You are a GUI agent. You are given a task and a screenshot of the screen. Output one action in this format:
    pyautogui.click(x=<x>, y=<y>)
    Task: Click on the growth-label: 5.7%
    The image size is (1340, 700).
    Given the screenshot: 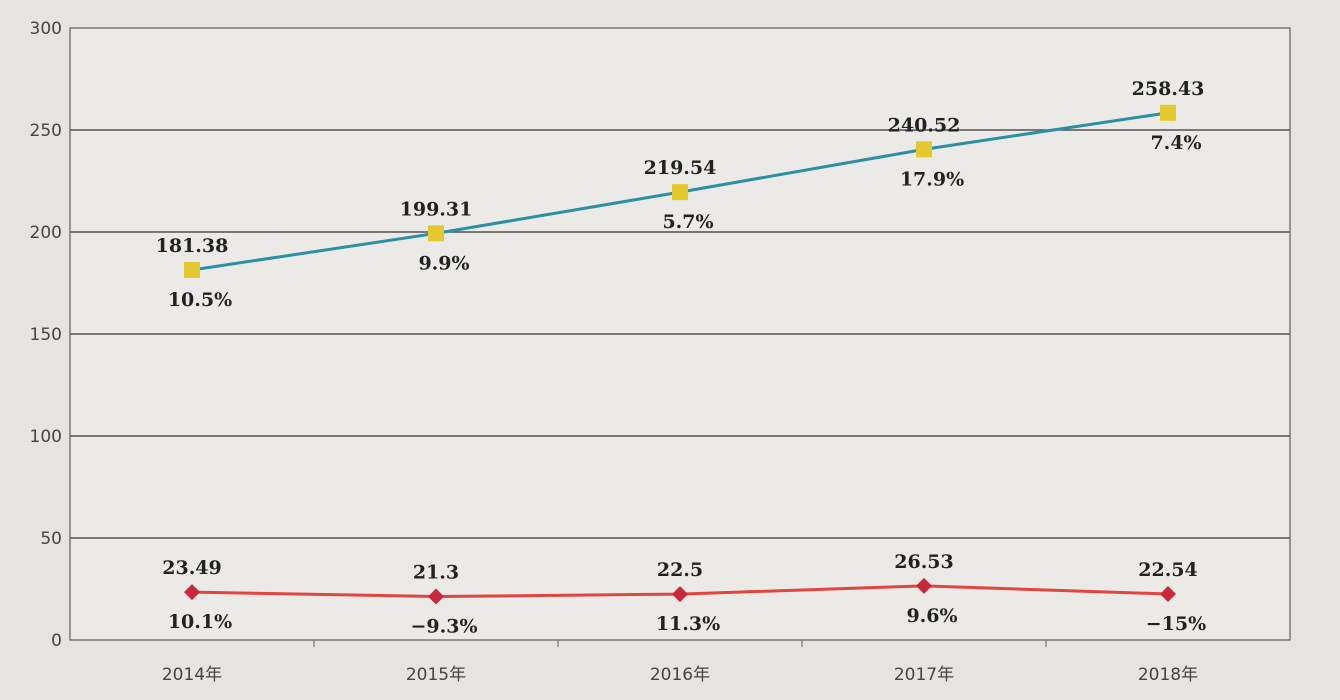 What is the action you would take?
    pyautogui.click(x=687, y=222)
    